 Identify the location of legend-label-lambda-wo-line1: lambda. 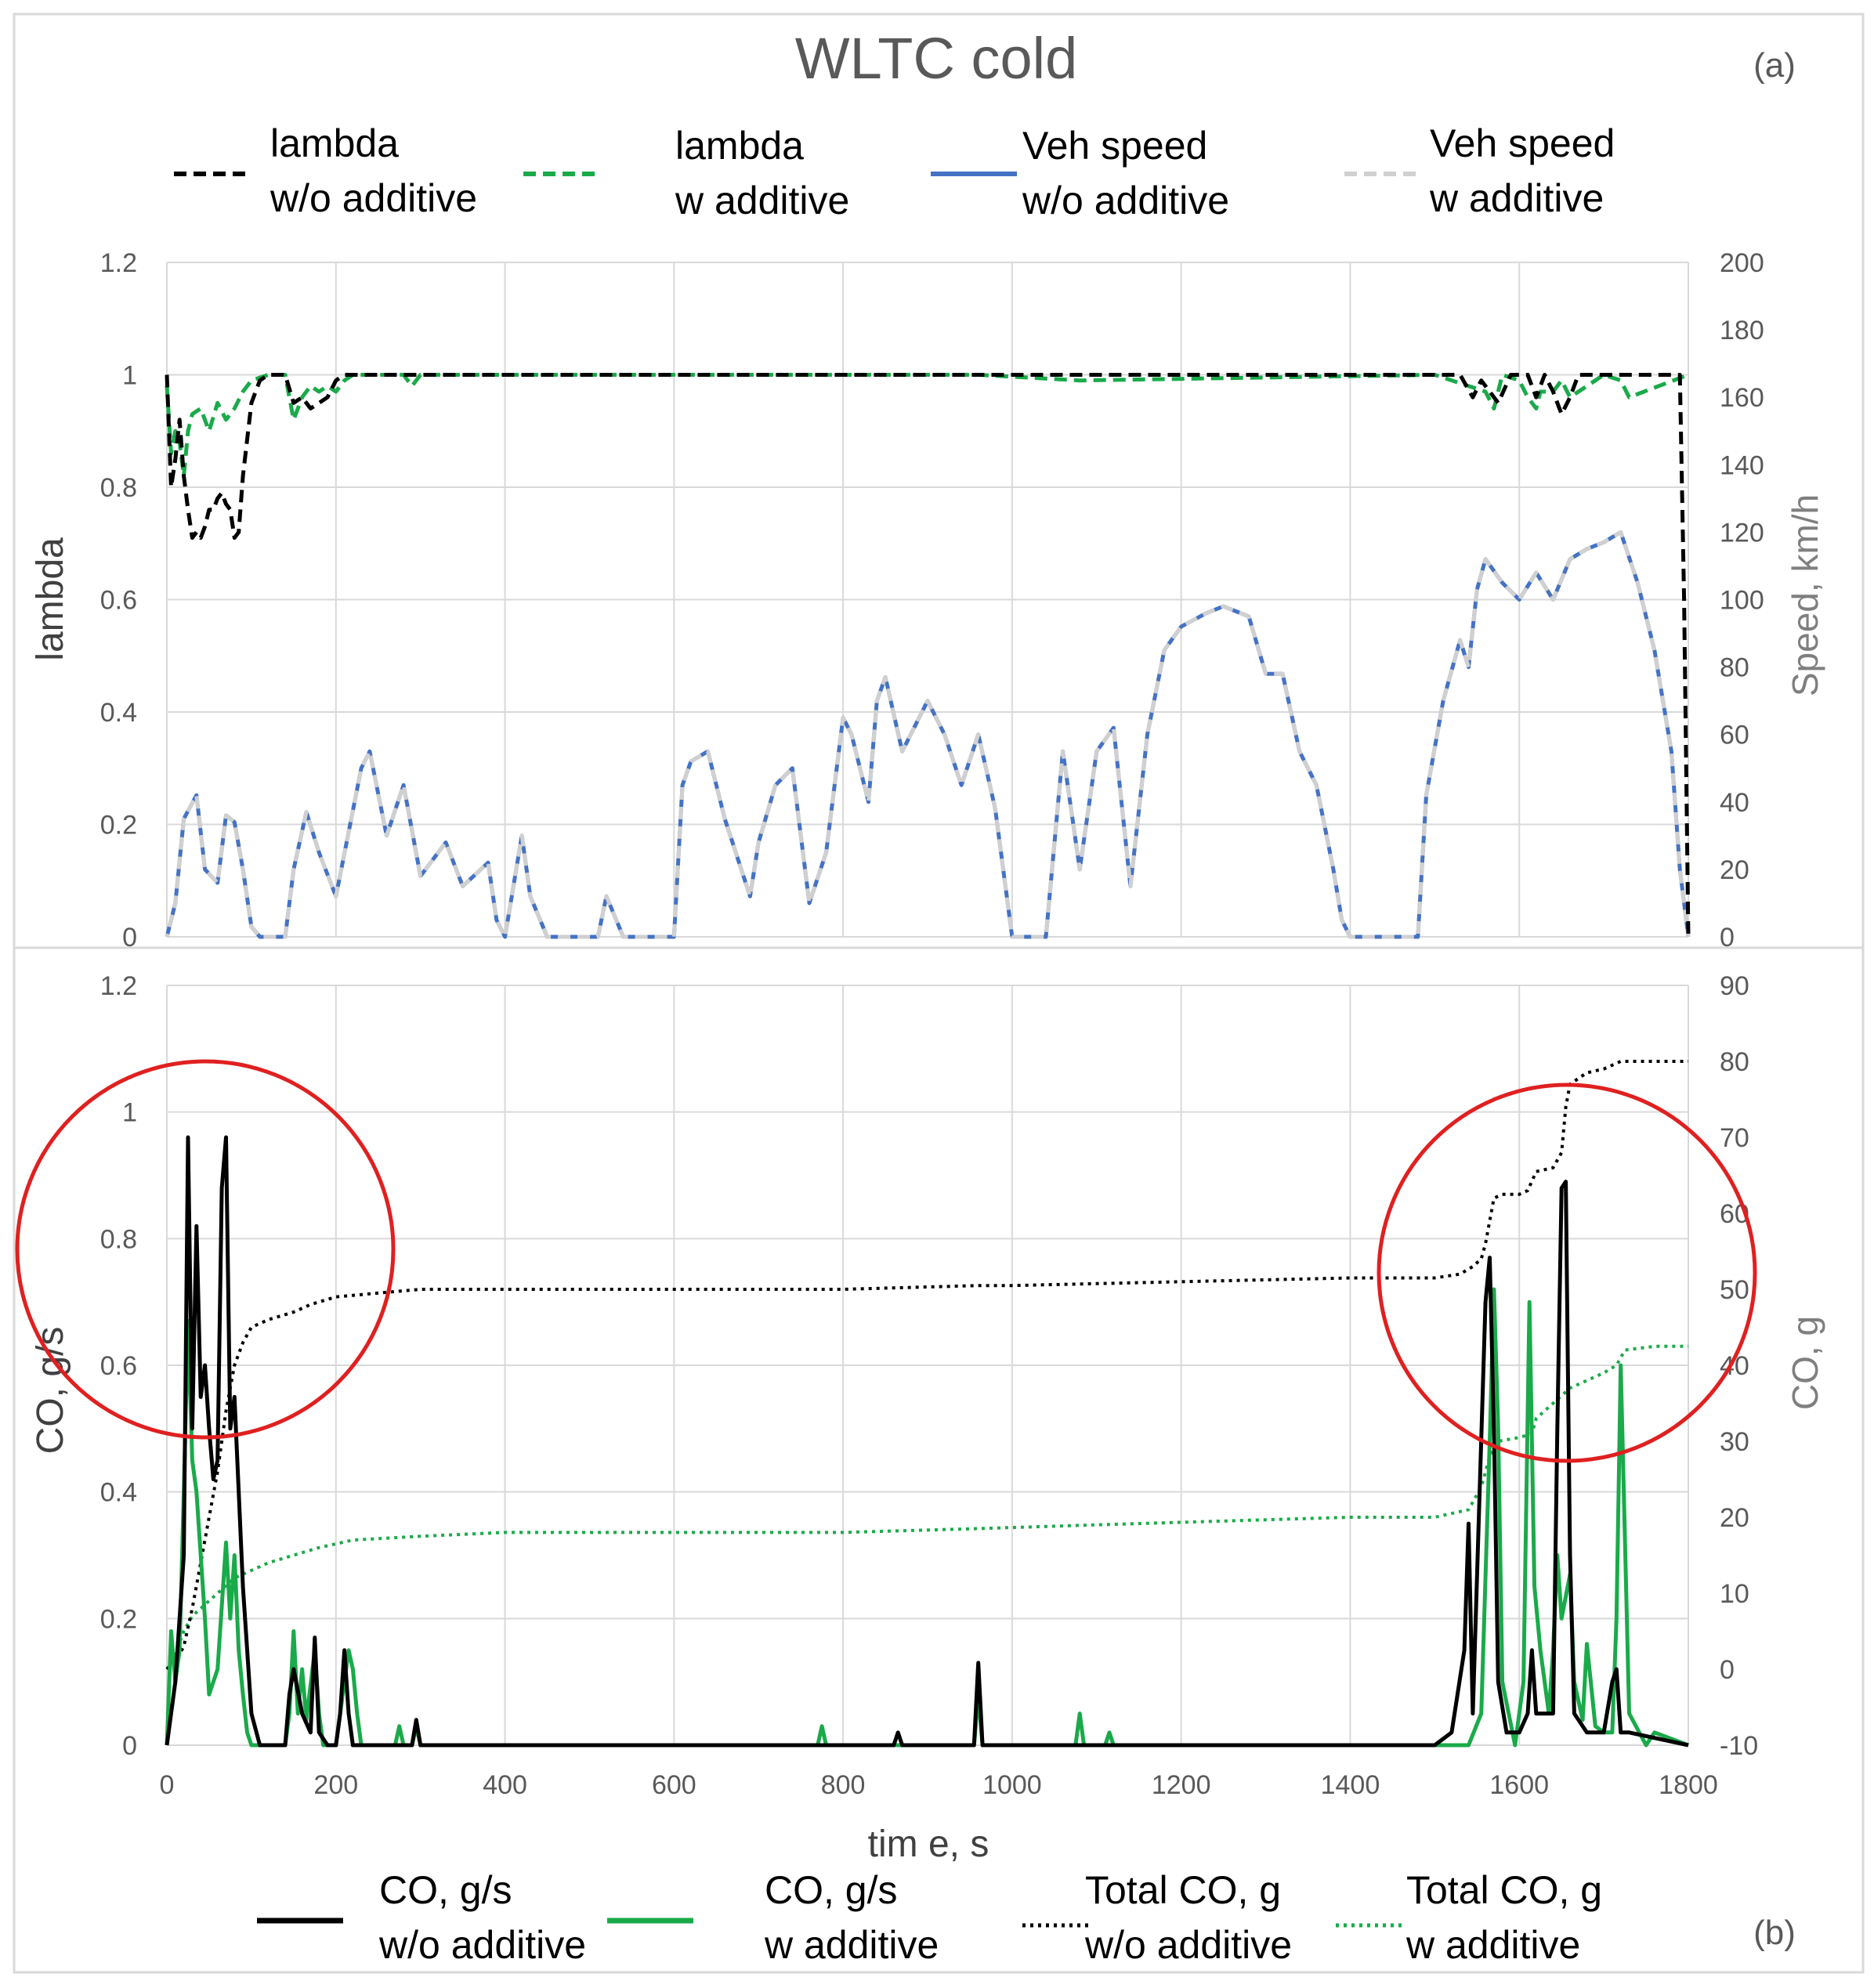
(334, 143).